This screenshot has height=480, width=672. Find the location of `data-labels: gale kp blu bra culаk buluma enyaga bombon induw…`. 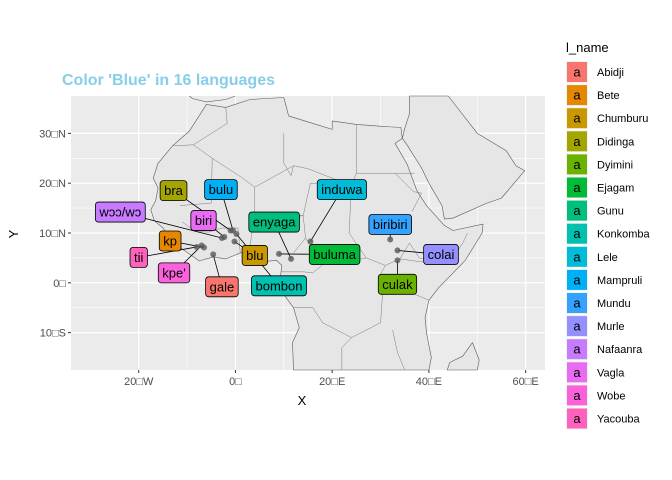

data-labels: gale kp blu bra culаk buluma enyaga bombon induw… is located at coordinates (276, 238).